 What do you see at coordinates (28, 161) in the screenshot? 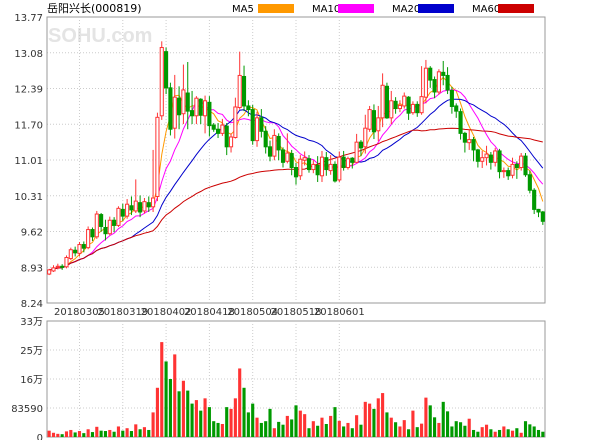
I see `price-tick-label: 11.01` at bounding box center [28, 161].